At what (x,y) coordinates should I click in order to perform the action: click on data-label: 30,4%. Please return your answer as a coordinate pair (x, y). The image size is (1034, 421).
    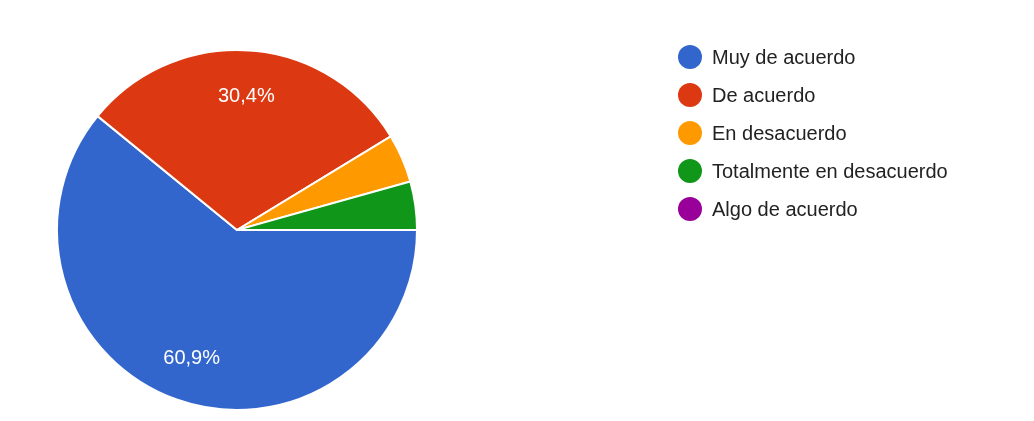
    Looking at the image, I should click on (246, 95).